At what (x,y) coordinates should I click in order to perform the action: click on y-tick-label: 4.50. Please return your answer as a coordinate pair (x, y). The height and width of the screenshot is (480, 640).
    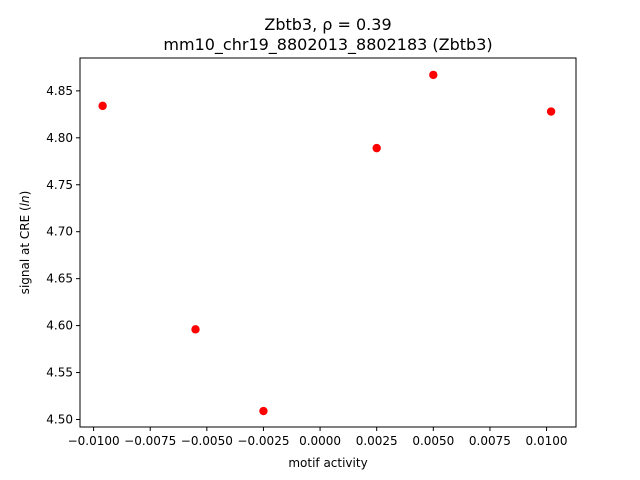
    Looking at the image, I should click on (59, 419).